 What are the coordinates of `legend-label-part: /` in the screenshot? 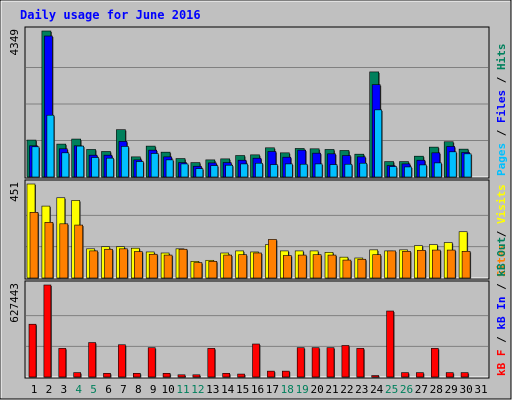 It's located at (501, 80).